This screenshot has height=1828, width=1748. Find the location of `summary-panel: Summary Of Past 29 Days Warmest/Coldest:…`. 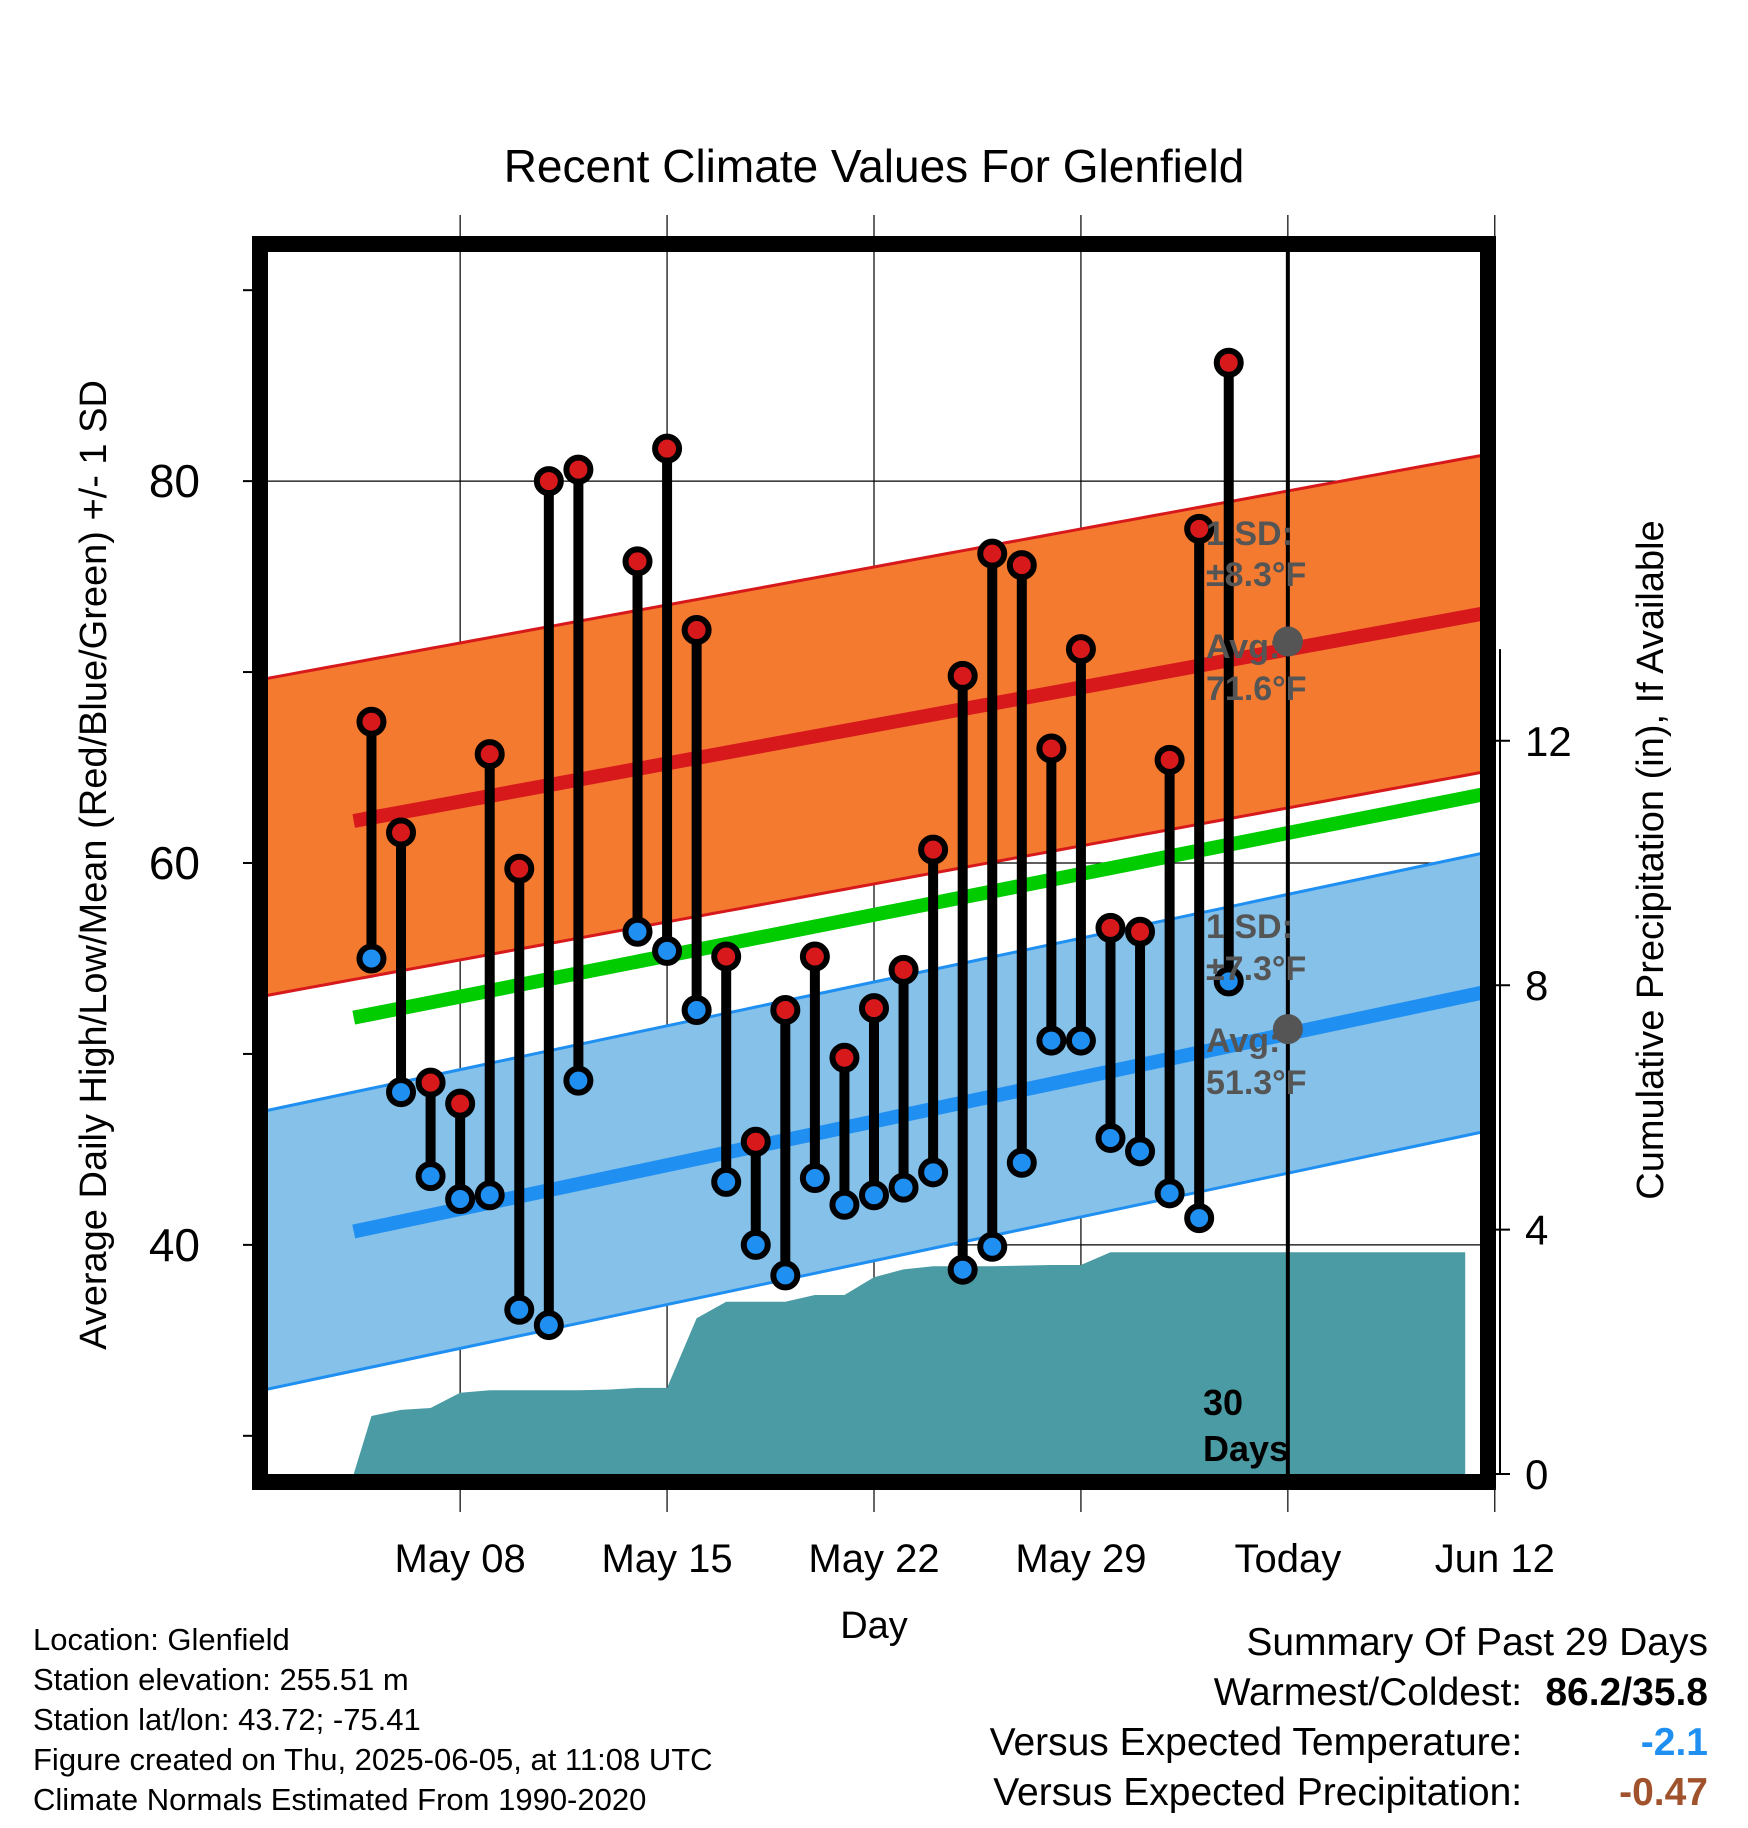

summary-panel: Summary Of Past 29 Days Warmest/Coldest:… is located at coordinates (1258, 1718).